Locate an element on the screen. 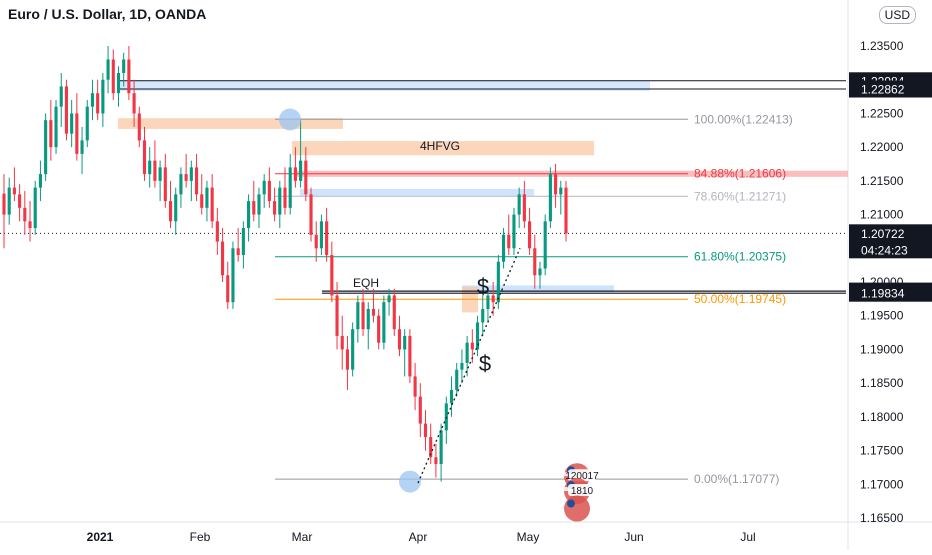 The height and width of the screenshot is (555, 932). x-tick-label: Mar is located at coordinates (302, 537).